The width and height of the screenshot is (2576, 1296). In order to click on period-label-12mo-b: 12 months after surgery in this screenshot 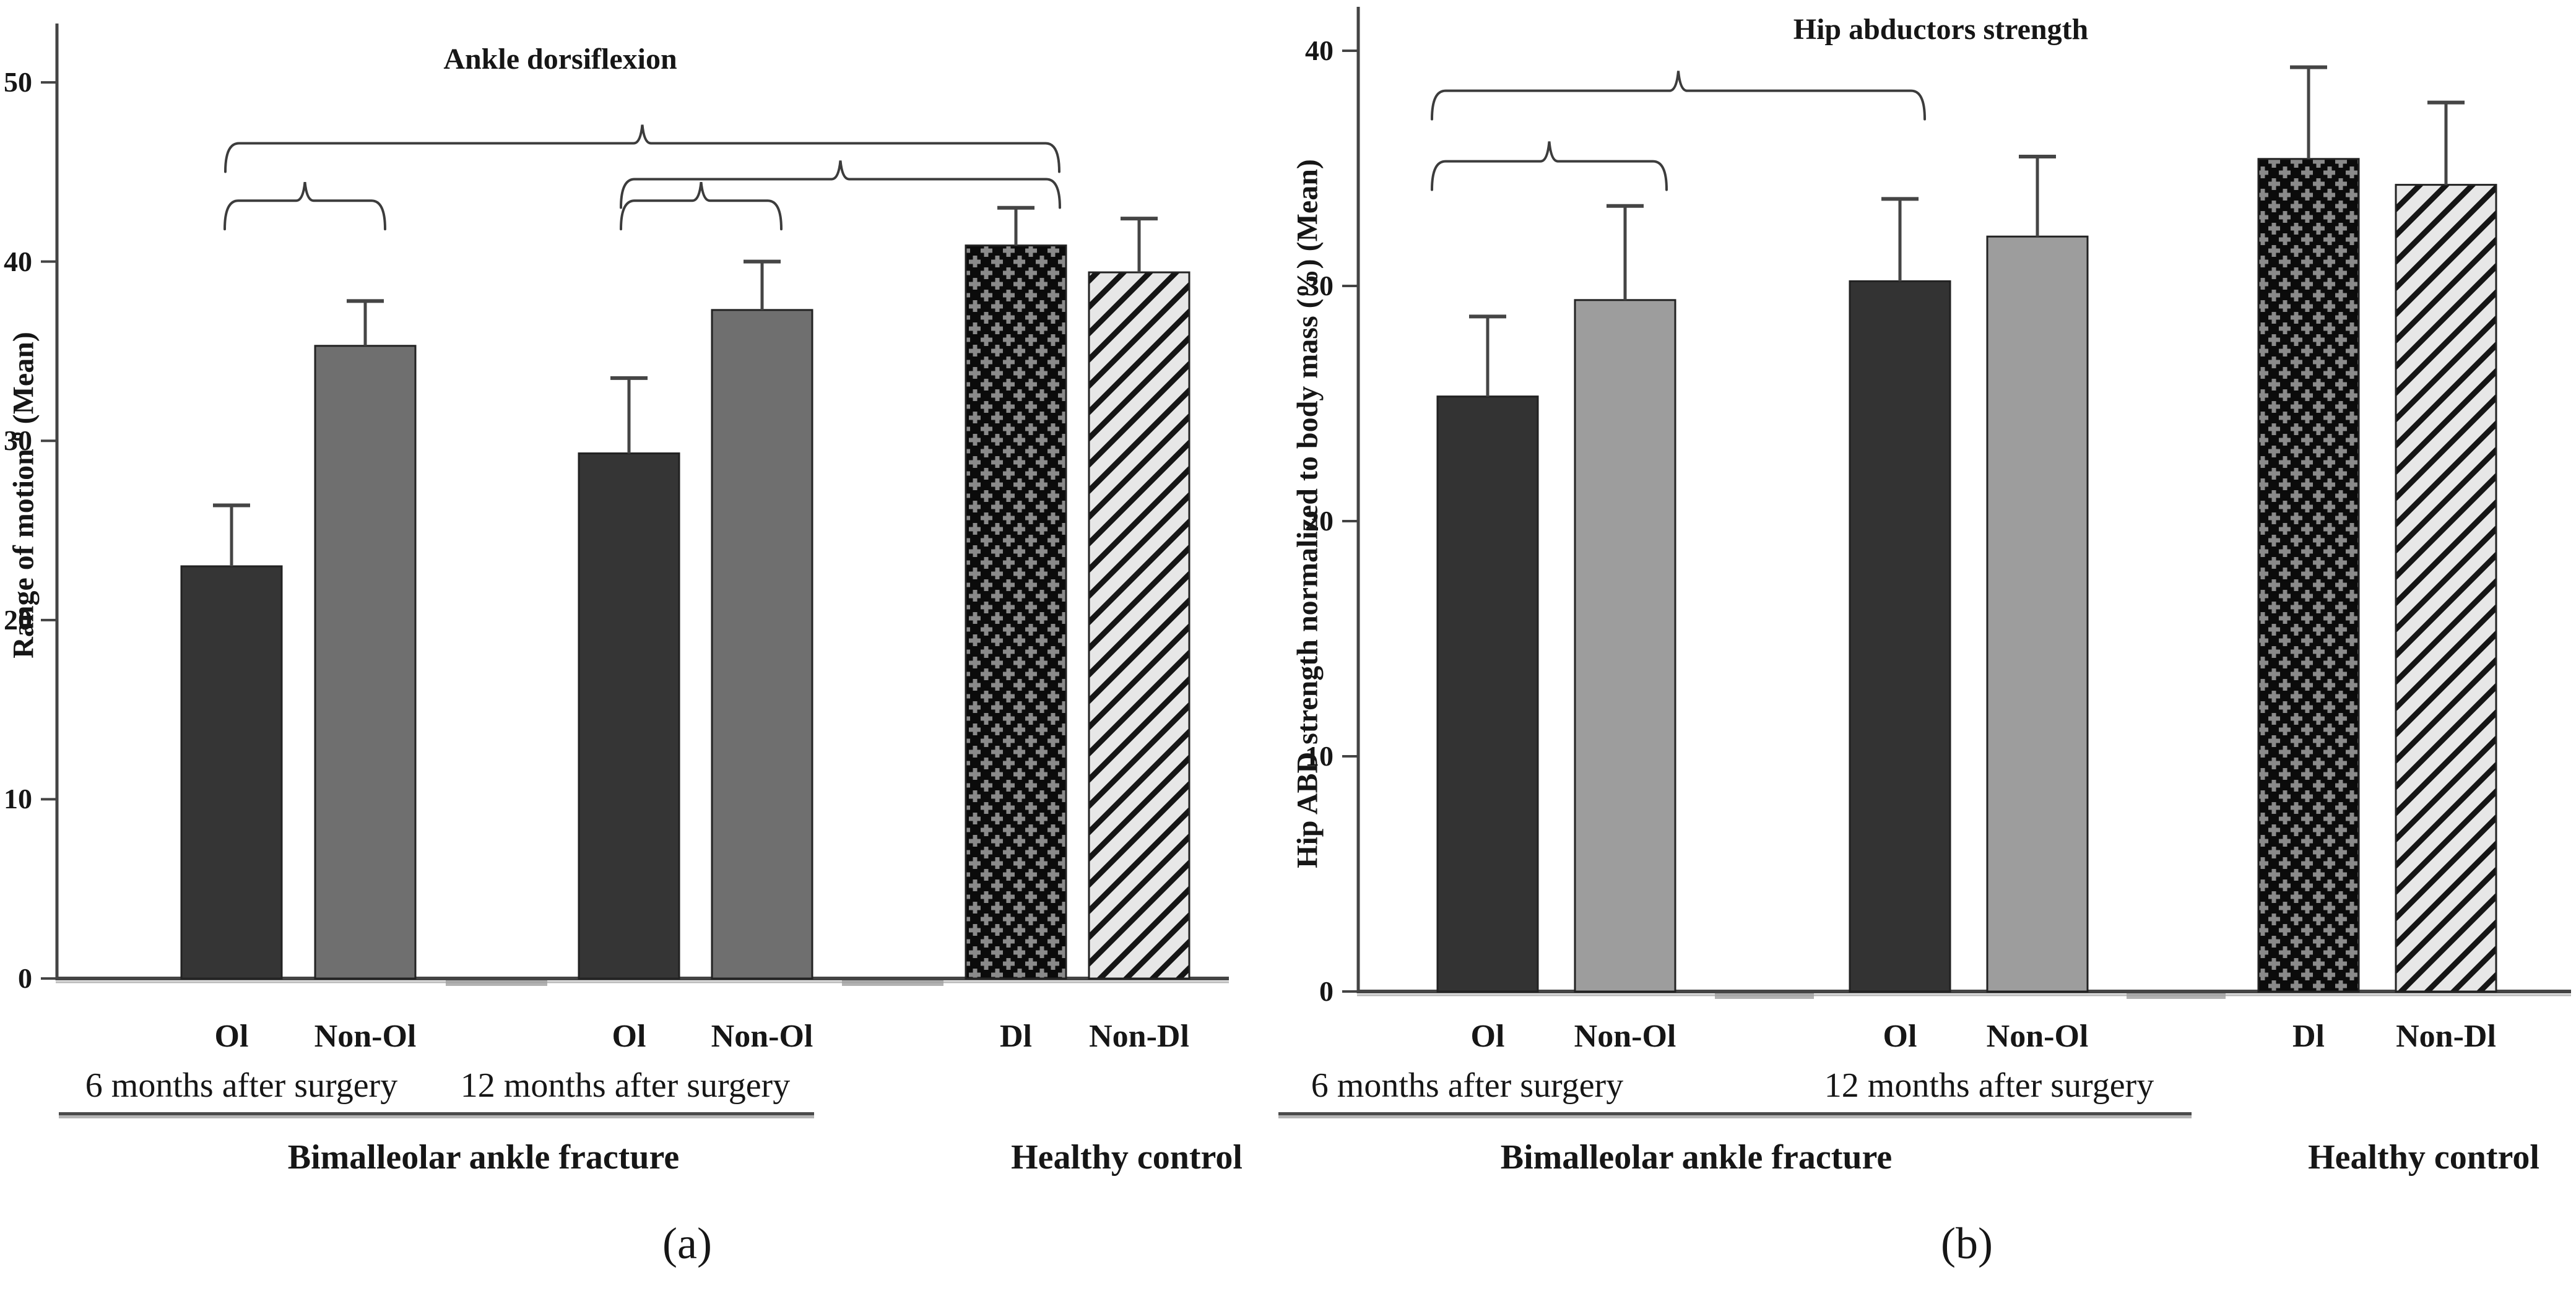, I will do `click(1989, 1085)`.